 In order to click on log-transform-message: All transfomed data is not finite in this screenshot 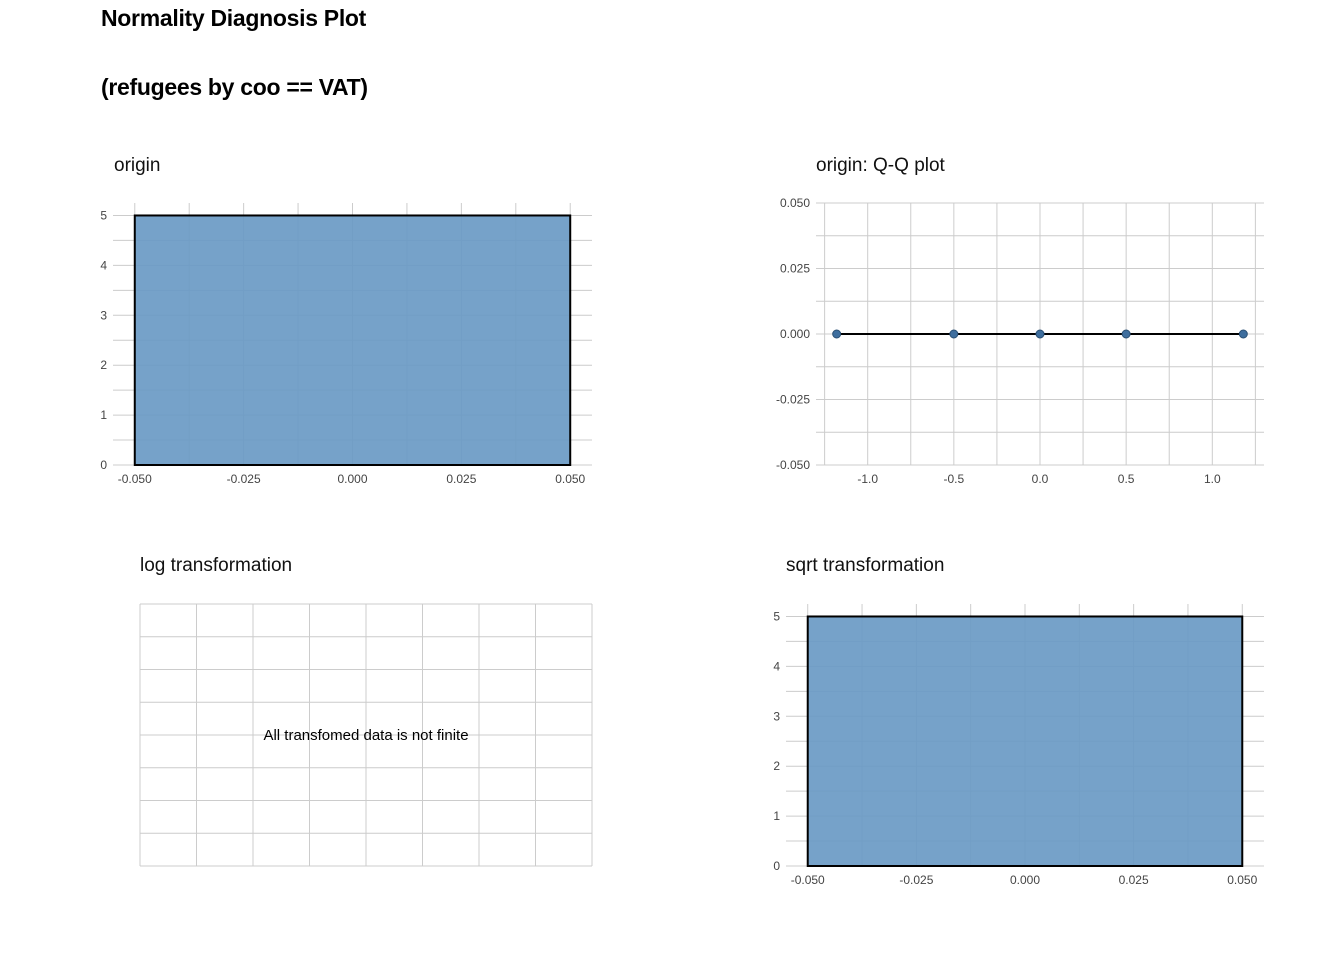, I will do `click(365, 735)`.